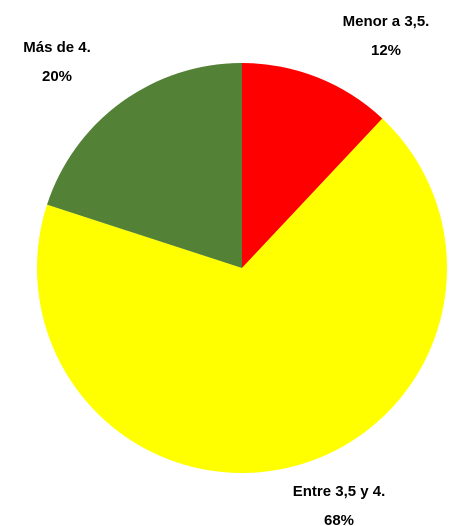 This screenshot has width=458, height=526. What do you see at coordinates (386, 21) in the screenshot?
I see `slice-label: Menor a 3,5.` at bounding box center [386, 21].